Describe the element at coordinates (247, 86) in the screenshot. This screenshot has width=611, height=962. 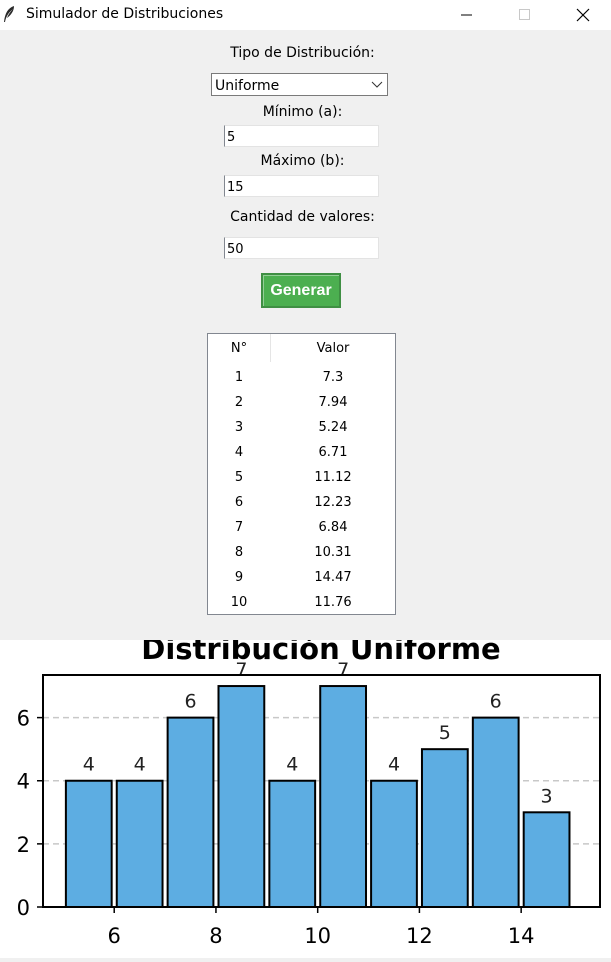
I see `distribution-type-value: Uniforme` at that location.